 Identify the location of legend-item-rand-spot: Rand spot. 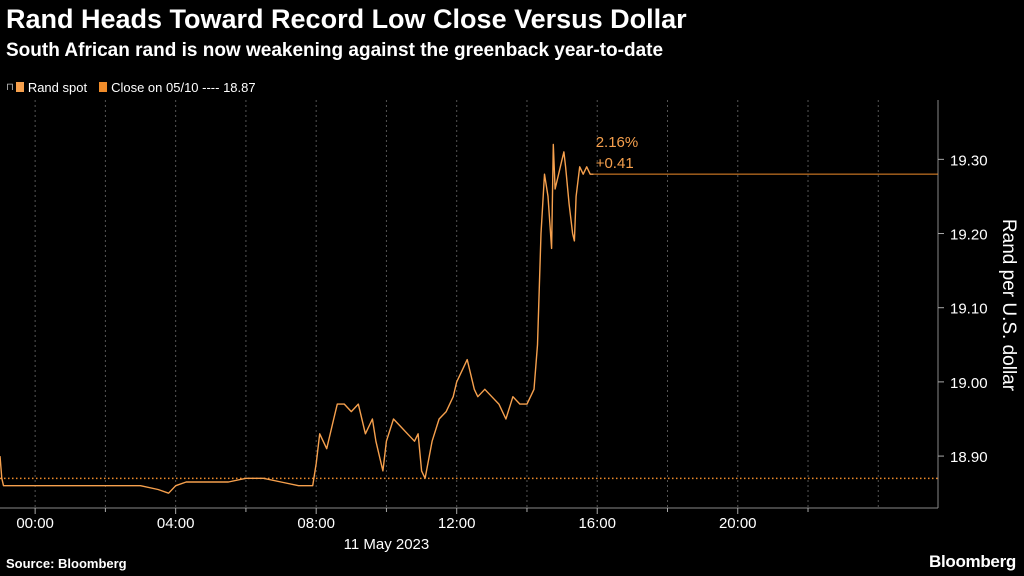
(51, 87).